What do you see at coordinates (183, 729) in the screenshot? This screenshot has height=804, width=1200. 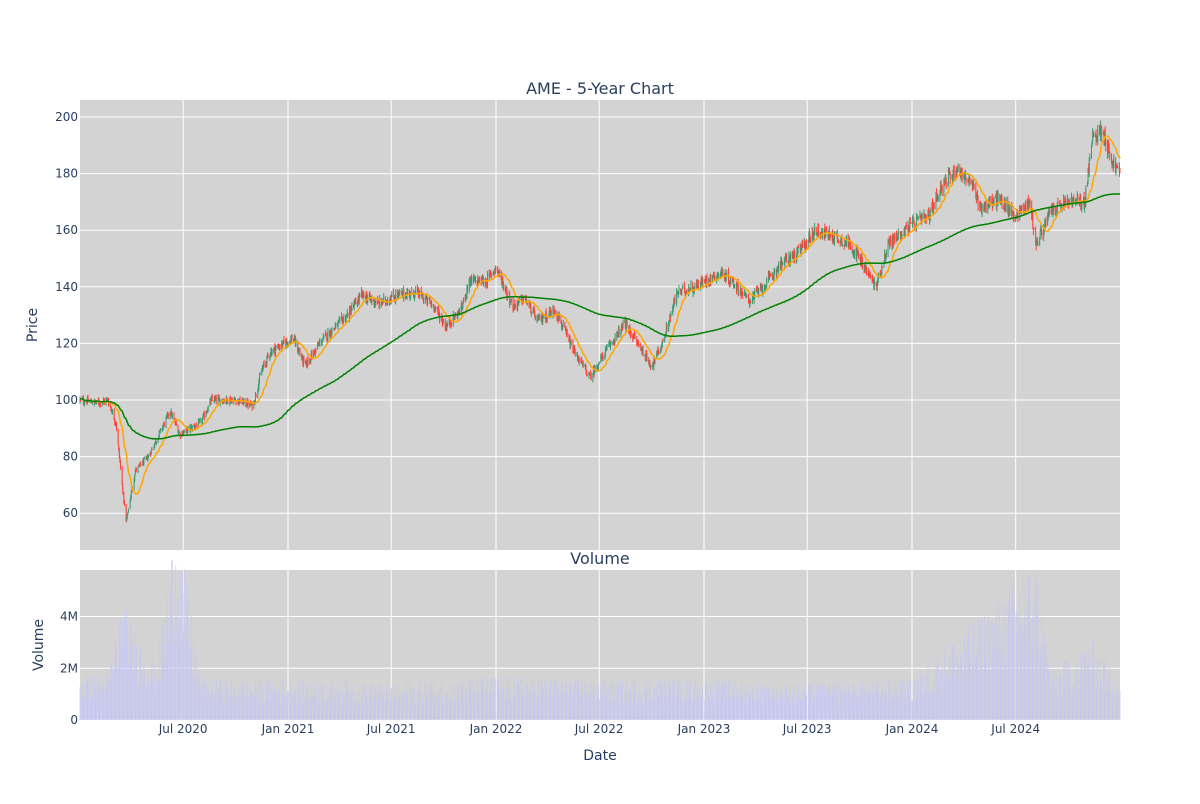 I see `date-tick-label: Jul 2020` at bounding box center [183, 729].